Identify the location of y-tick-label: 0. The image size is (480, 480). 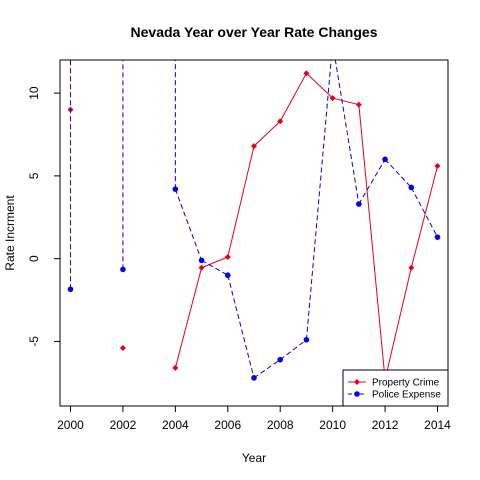
(34, 258).